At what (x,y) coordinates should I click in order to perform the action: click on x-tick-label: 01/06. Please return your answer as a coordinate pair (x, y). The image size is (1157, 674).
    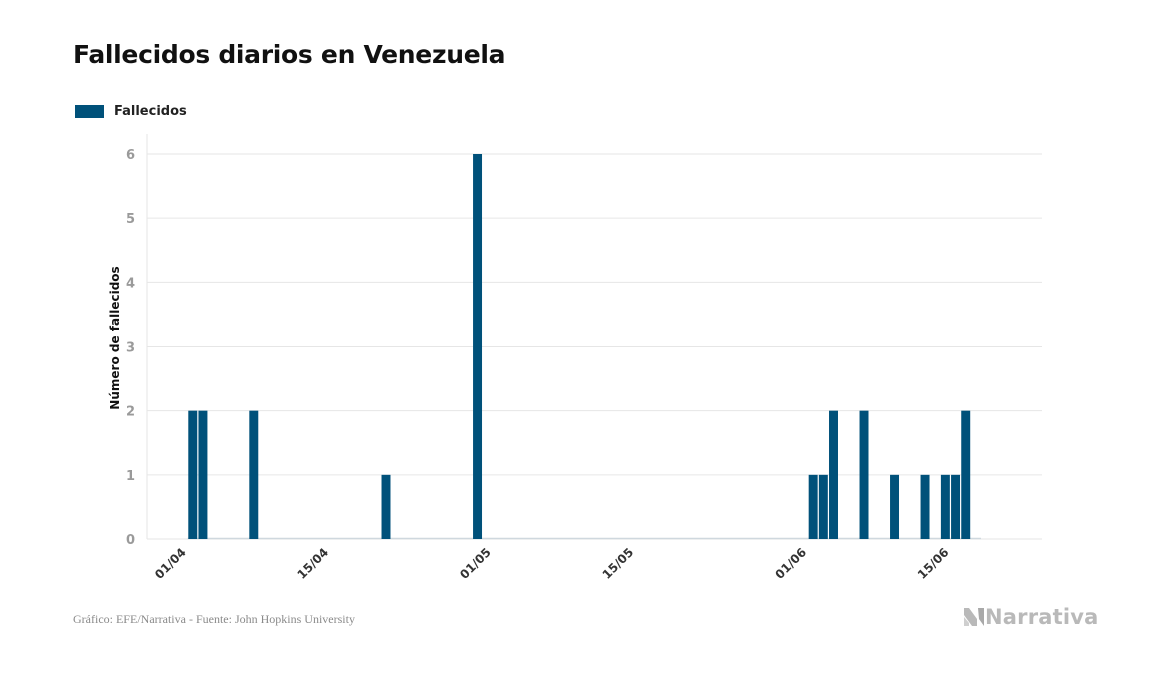
    Looking at the image, I should click on (791, 563).